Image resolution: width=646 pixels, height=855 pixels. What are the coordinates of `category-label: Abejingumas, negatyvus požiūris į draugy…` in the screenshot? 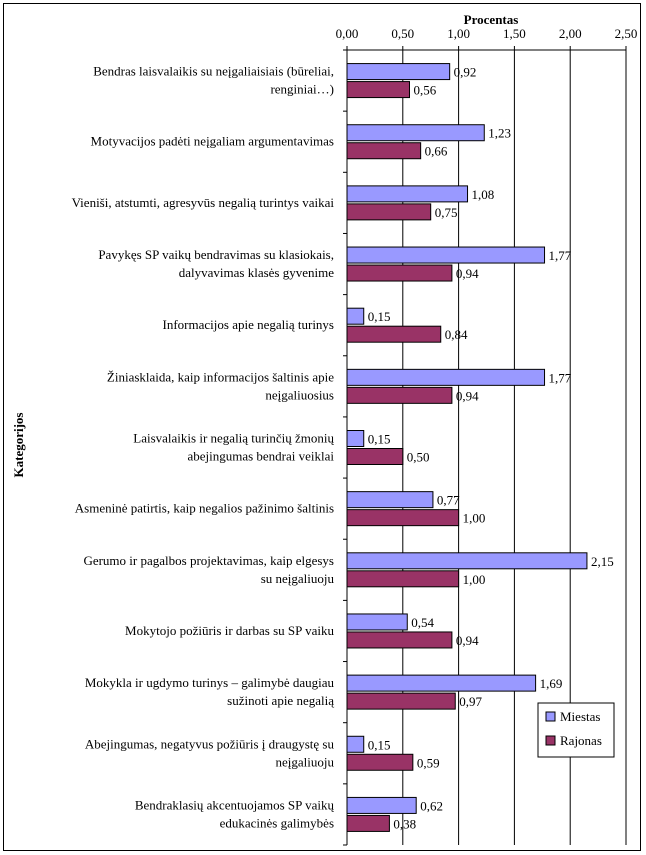 It's located at (210, 752).